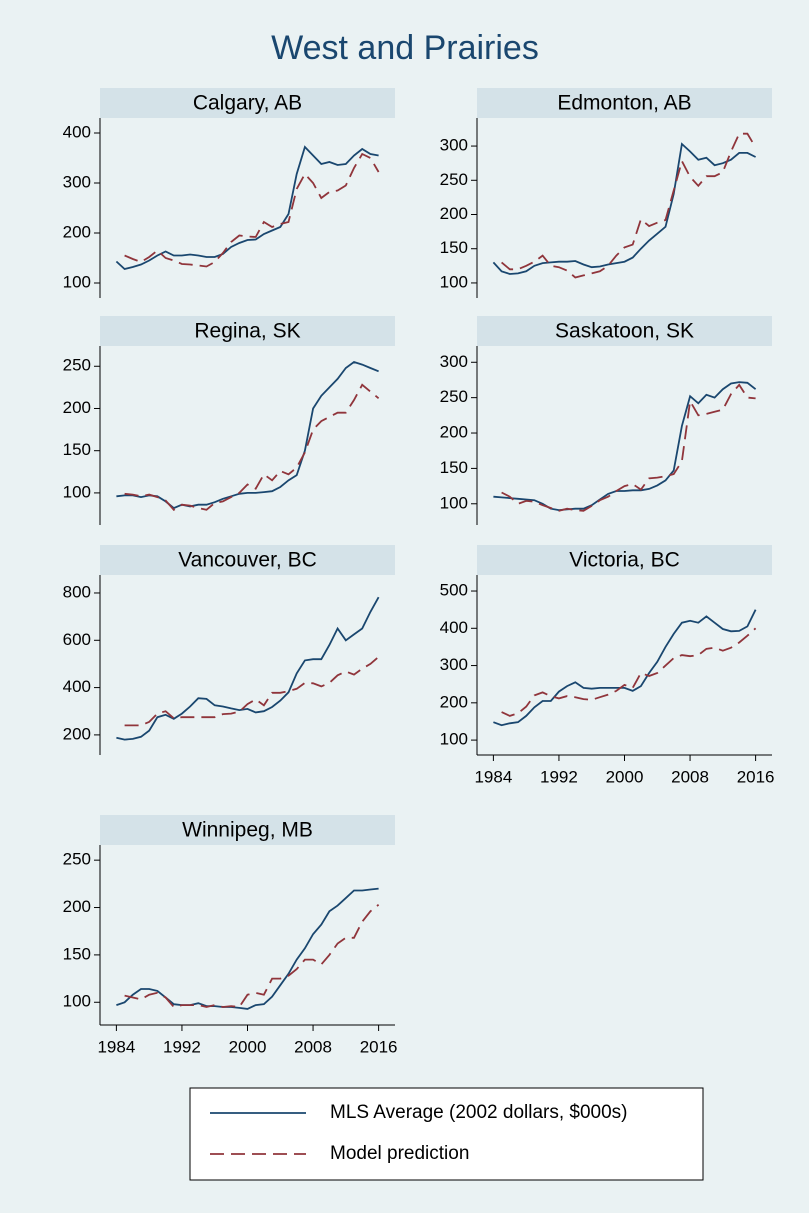 This screenshot has width=809, height=1213. I want to click on panel-title: Vancouver, BC, so click(247, 560).